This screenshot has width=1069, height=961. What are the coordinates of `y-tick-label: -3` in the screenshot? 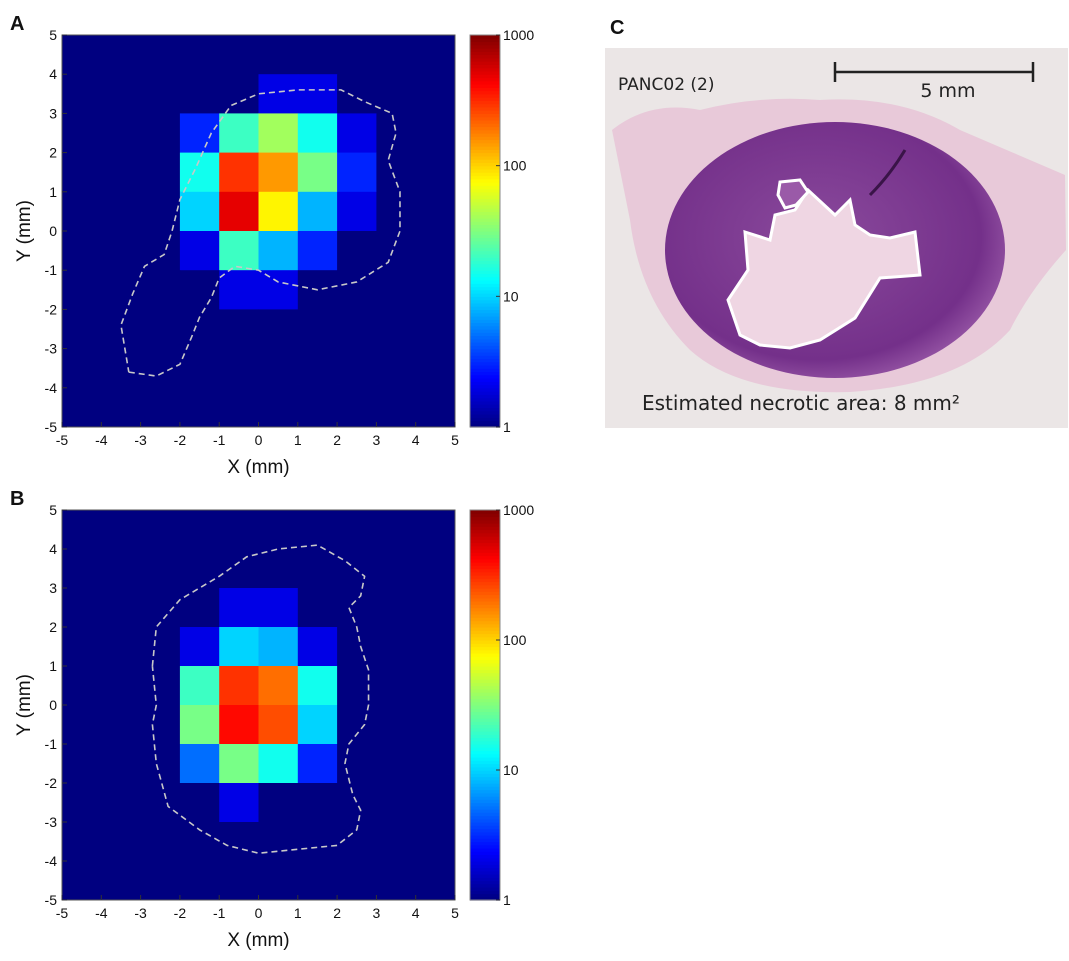 It's located at (51, 349).